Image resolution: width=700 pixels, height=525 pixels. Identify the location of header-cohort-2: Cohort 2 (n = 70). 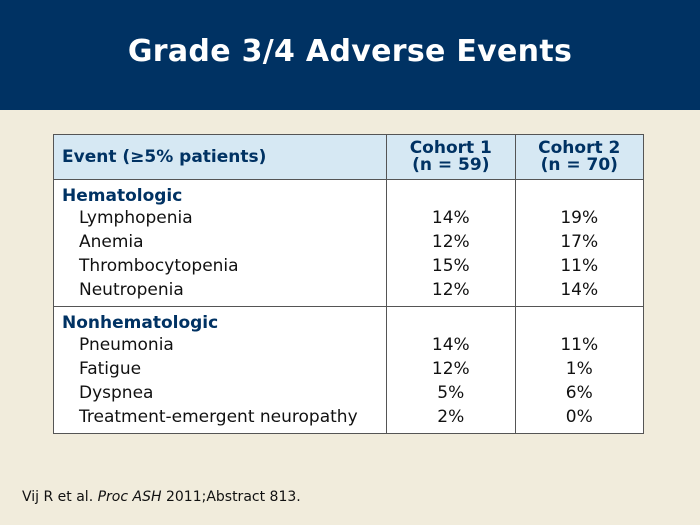
(579, 157).